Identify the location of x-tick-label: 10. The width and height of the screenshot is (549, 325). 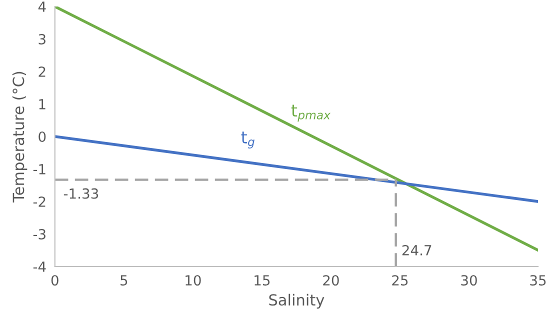
(193, 280).